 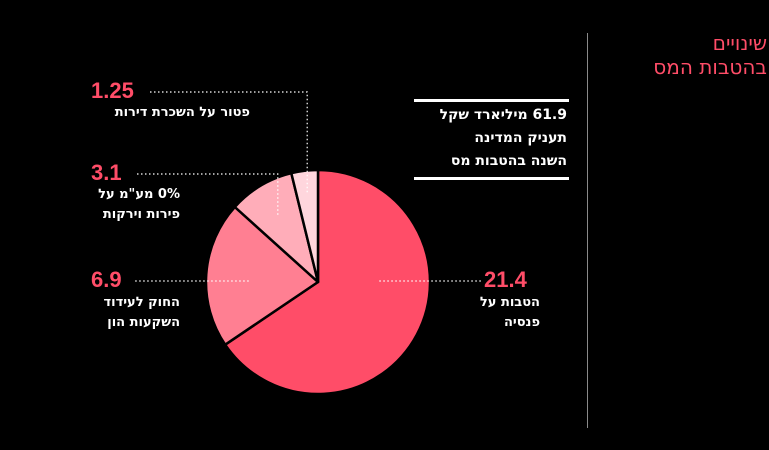 I want to click on summary-line-3: השנה בהטבות מס, so click(x=508, y=161).